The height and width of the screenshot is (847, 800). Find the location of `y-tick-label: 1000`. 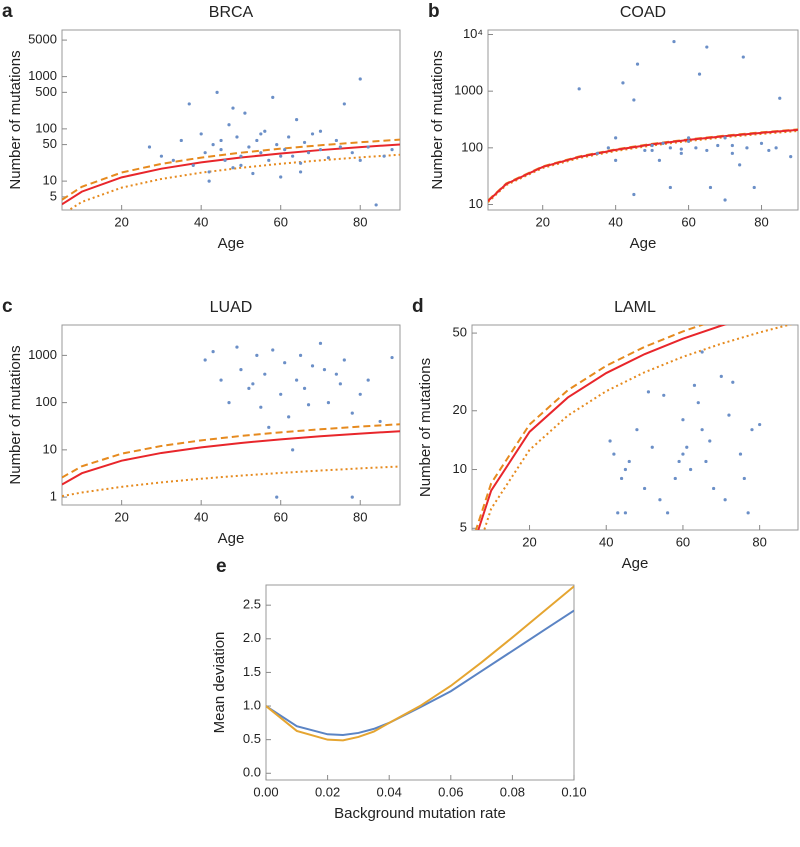

y-tick-label: 1000 is located at coordinates (42, 354).